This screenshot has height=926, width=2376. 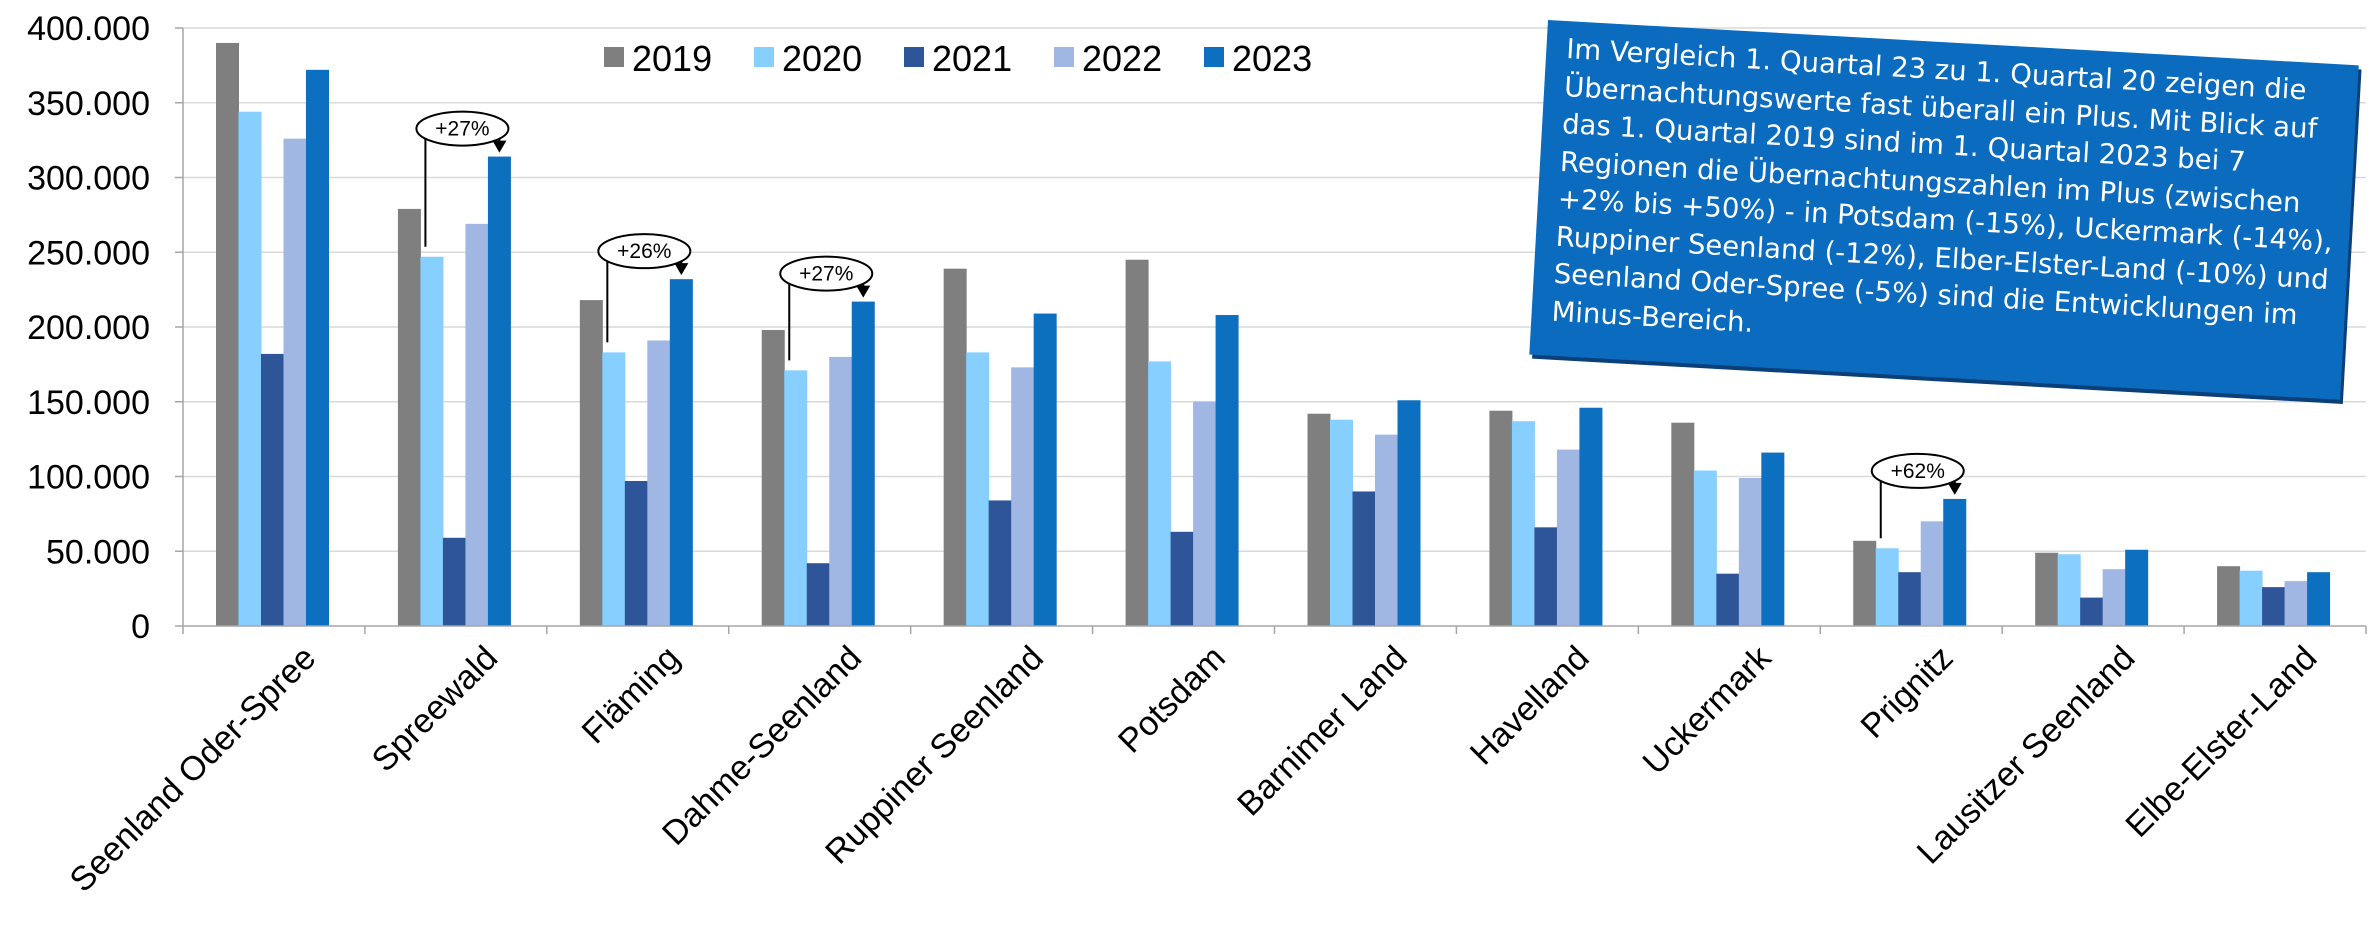 I want to click on legend-label: 2022, so click(x=1122, y=58).